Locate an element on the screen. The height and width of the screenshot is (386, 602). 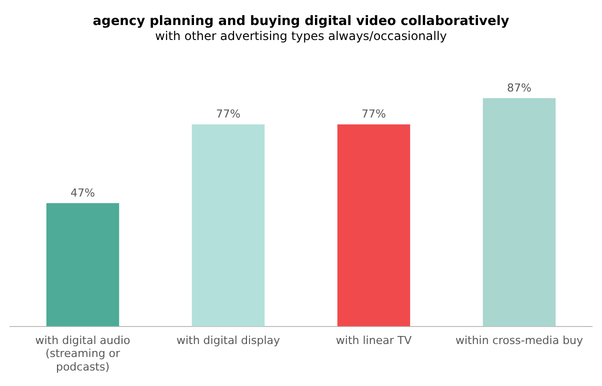
x-tick-label: within cross-media buy is located at coordinates (519, 340).